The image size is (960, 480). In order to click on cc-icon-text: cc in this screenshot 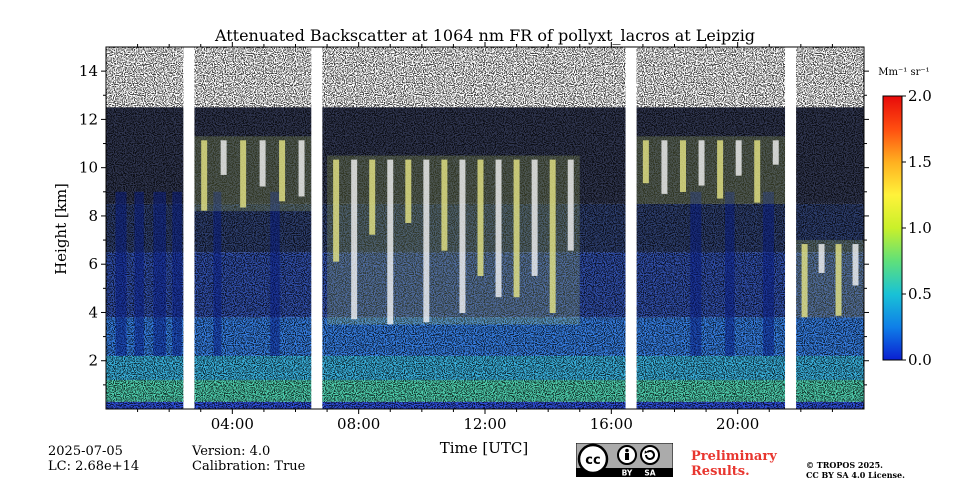, I will do `click(592, 460)`.